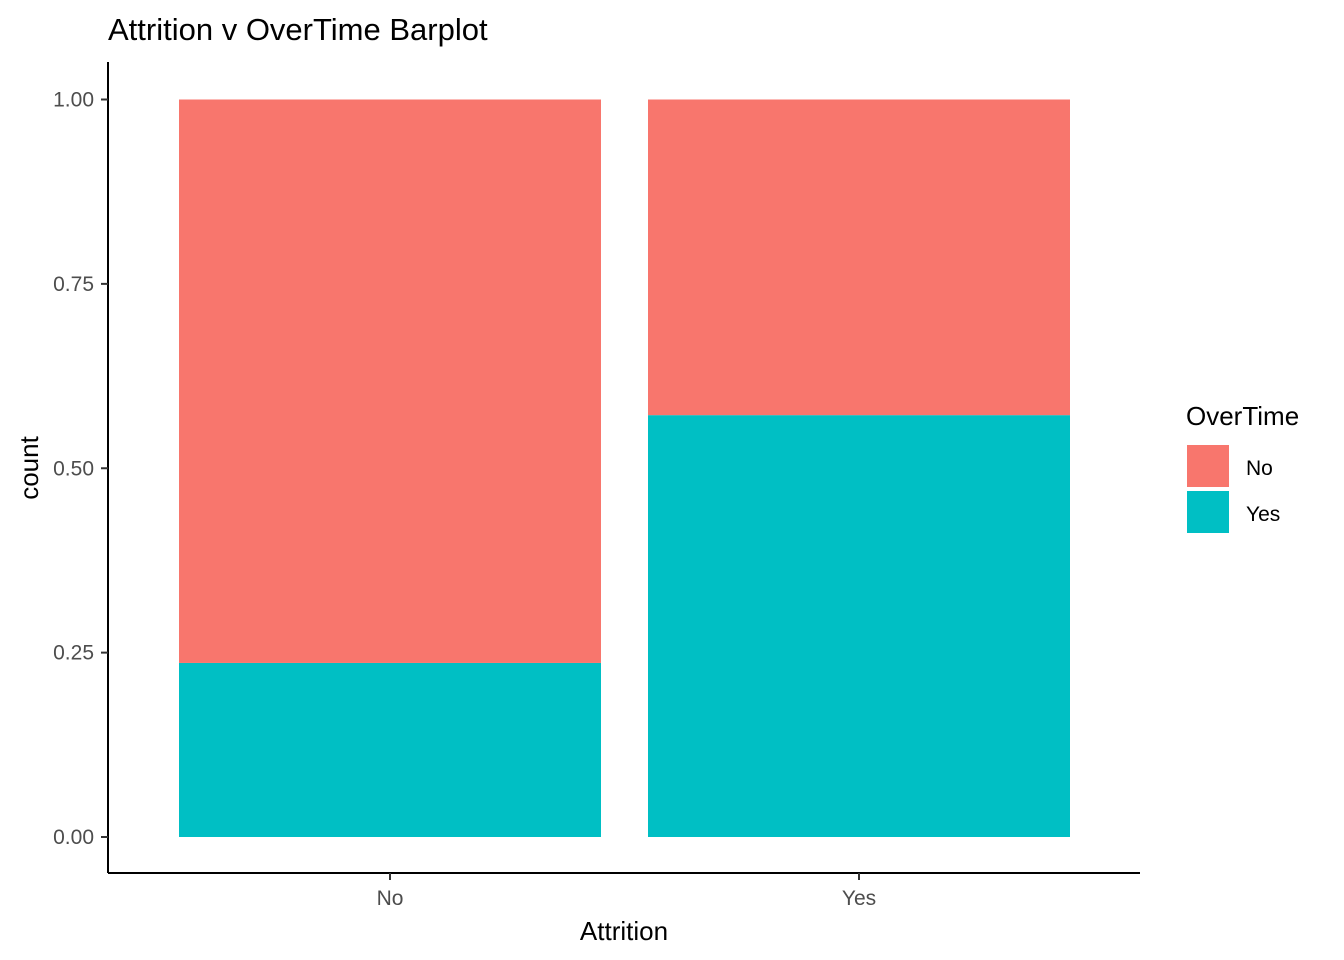  I want to click on legend-title: OverTime, so click(1242, 416).